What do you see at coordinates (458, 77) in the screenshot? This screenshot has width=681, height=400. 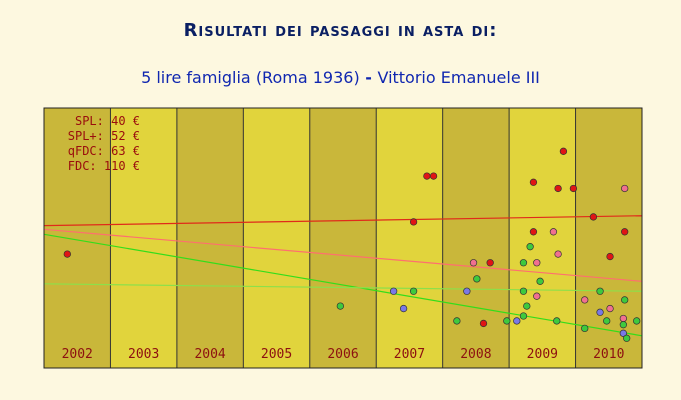 I see `subtitle-king: Vittorio Emanuele III` at bounding box center [458, 77].